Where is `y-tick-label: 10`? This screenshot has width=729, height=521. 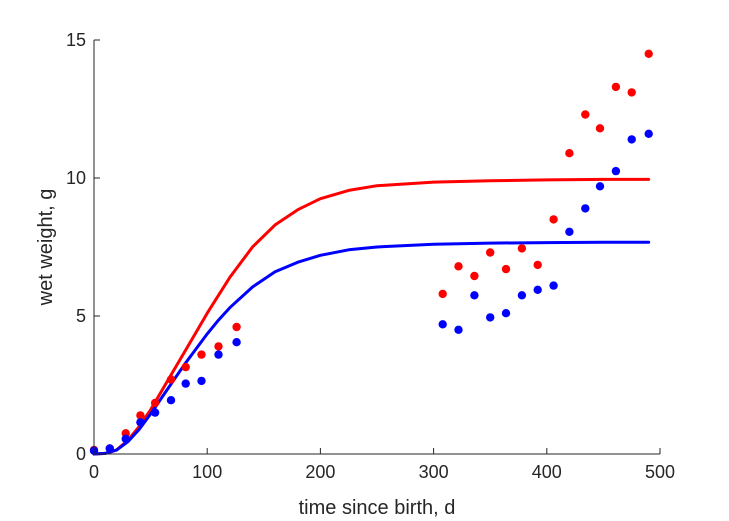 y-tick-label: 10 is located at coordinates (76, 178).